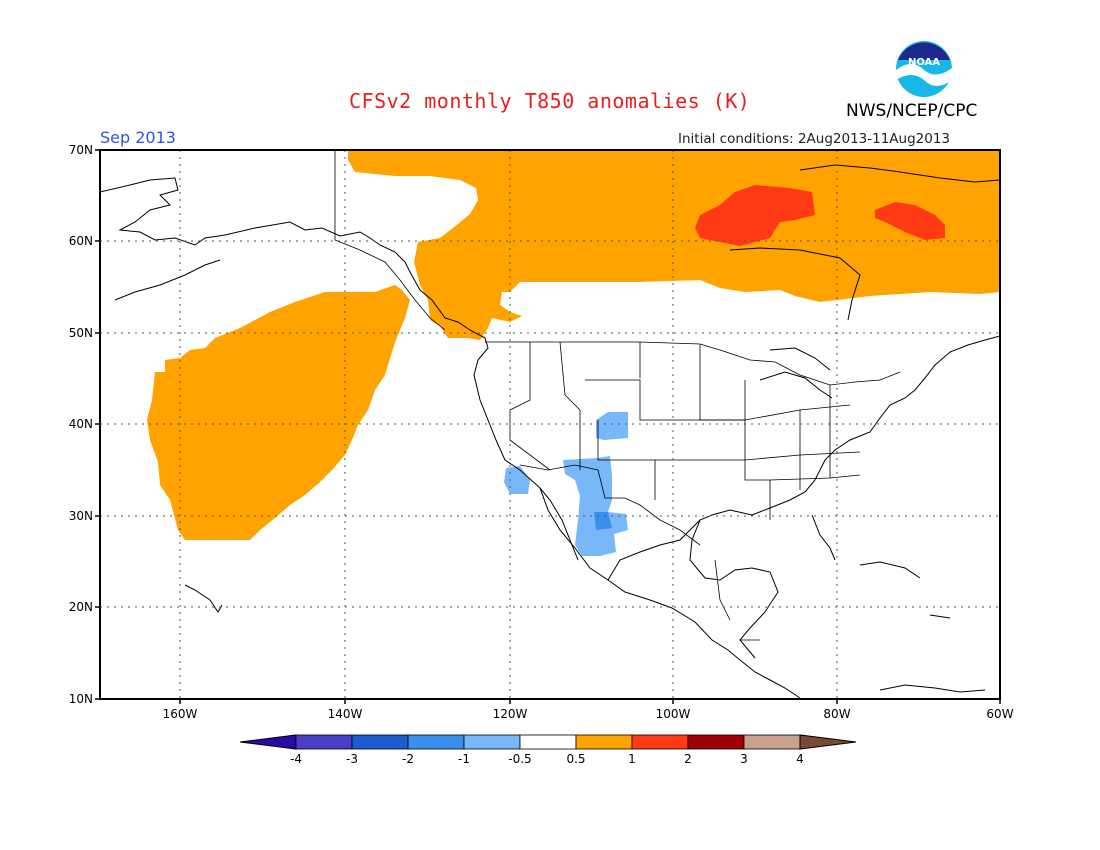 Image resolution: width=1100 pixels, height=850 pixels. Describe the element at coordinates (550, 101) in the screenshot. I see `map-title: CFSv2 monthly T850 anomalies (K)` at that location.